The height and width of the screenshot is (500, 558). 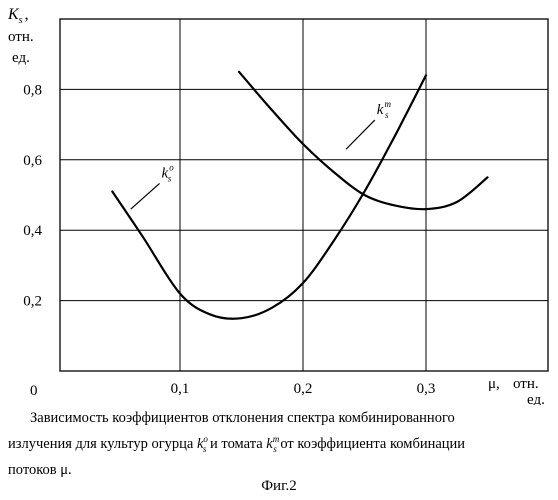 I want to click on caption-k-m: kms, so click(x=271, y=444).